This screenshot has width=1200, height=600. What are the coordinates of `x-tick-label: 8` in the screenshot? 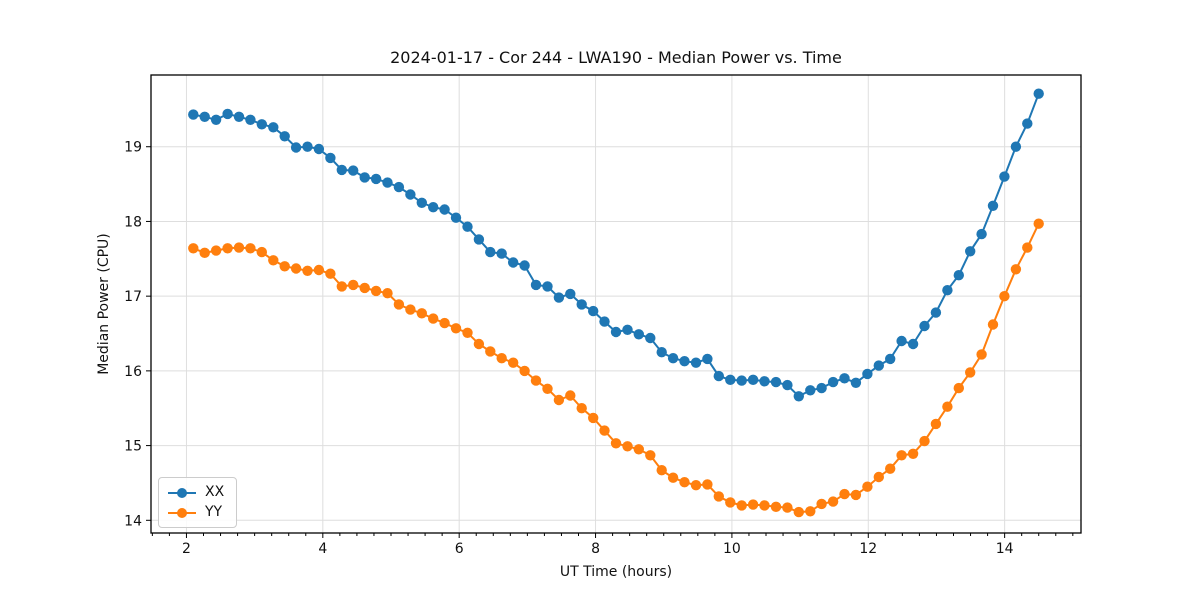 It's located at (595, 549).